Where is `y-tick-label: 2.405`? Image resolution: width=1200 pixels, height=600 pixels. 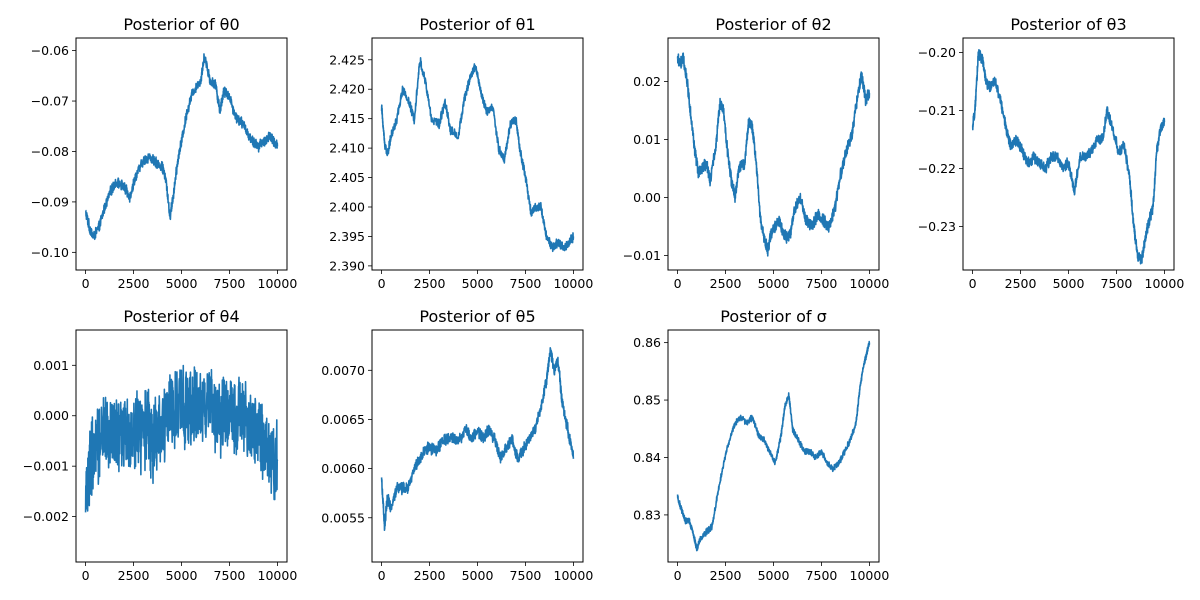 y-tick-label: 2.405 is located at coordinates (347, 177).